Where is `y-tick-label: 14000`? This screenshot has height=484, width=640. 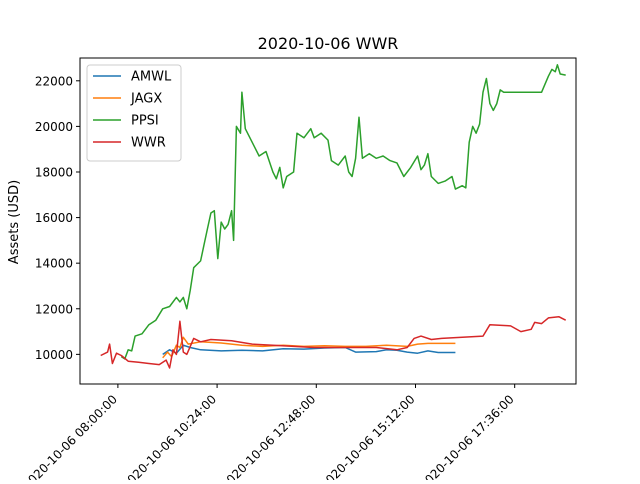
y-tick-label: 14000 is located at coordinates (54, 264).